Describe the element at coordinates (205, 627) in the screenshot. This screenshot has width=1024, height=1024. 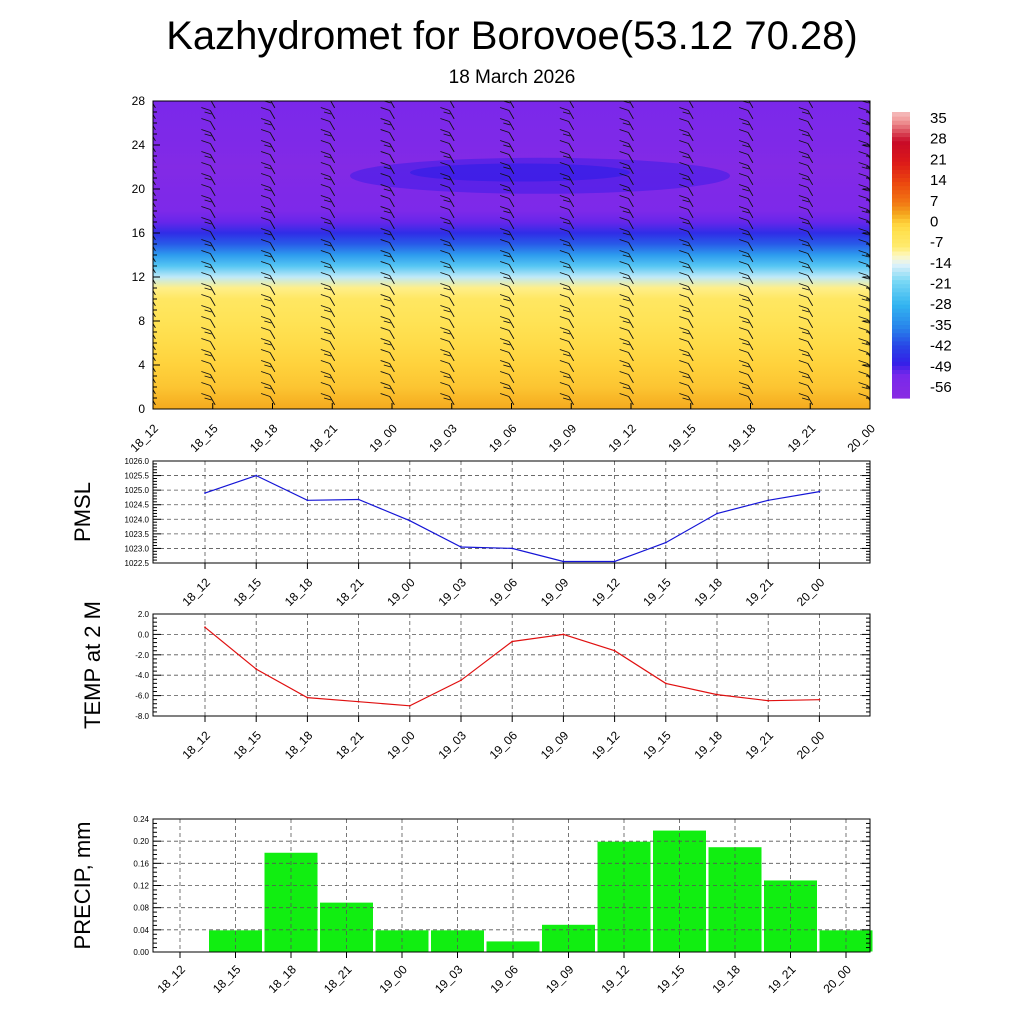
I see `temp-2m-point` at that location.